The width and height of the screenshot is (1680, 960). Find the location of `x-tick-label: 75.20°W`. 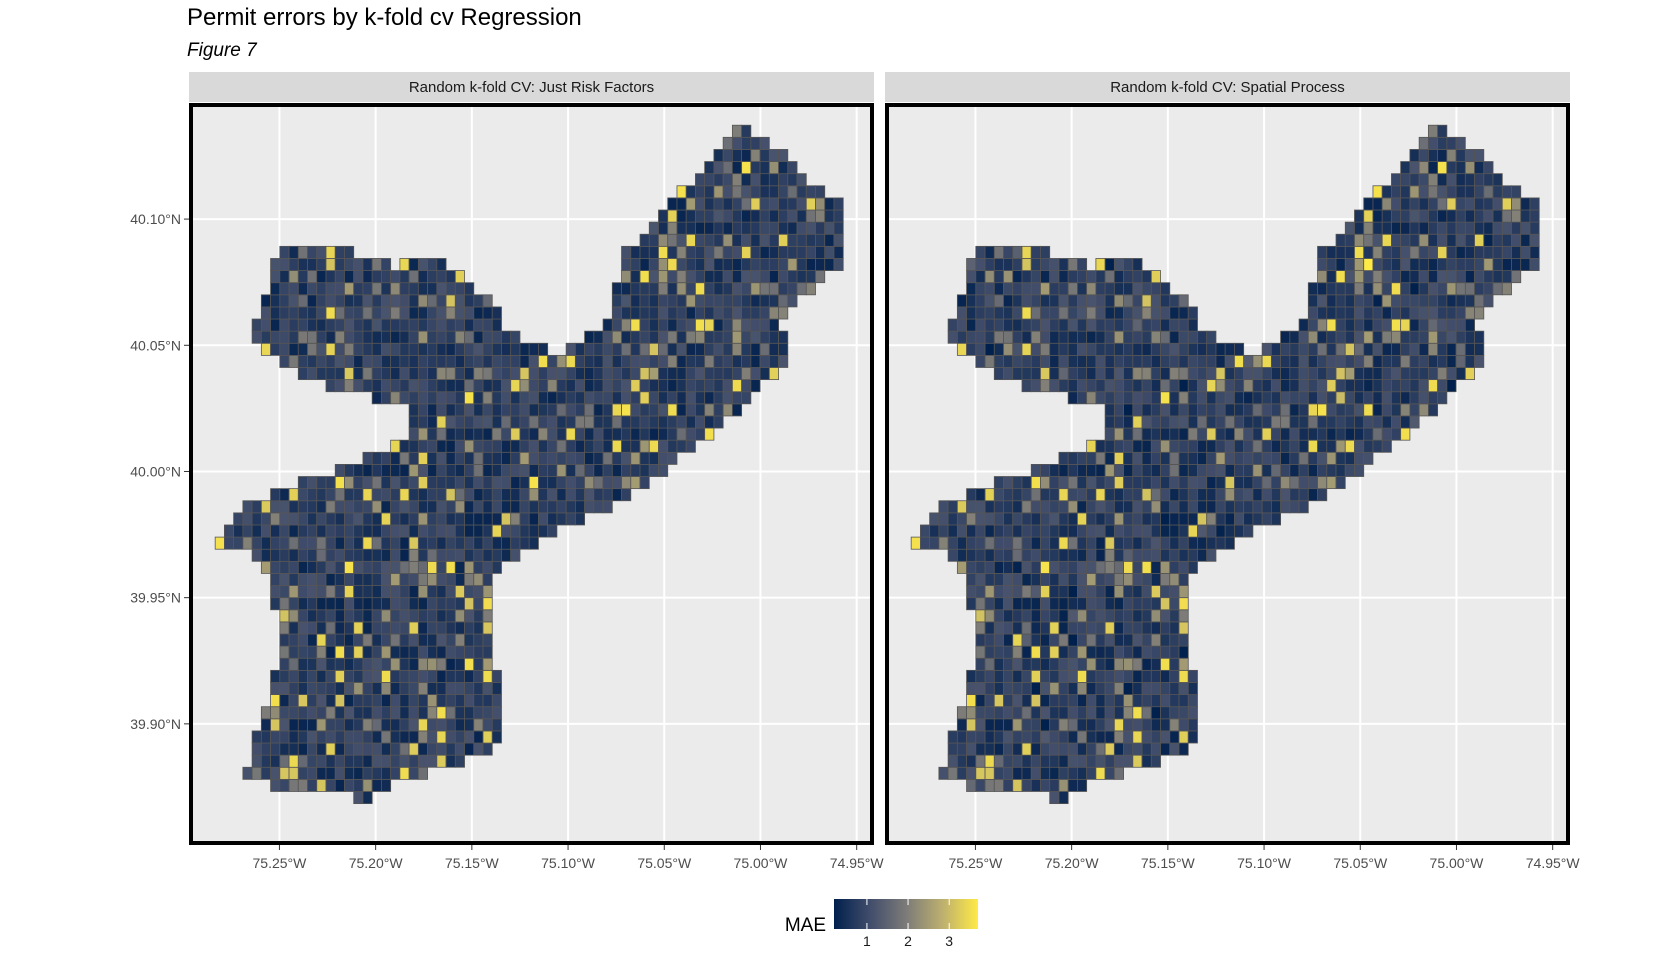

x-tick-label: 75.20°W is located at coordinates (1072, 863).